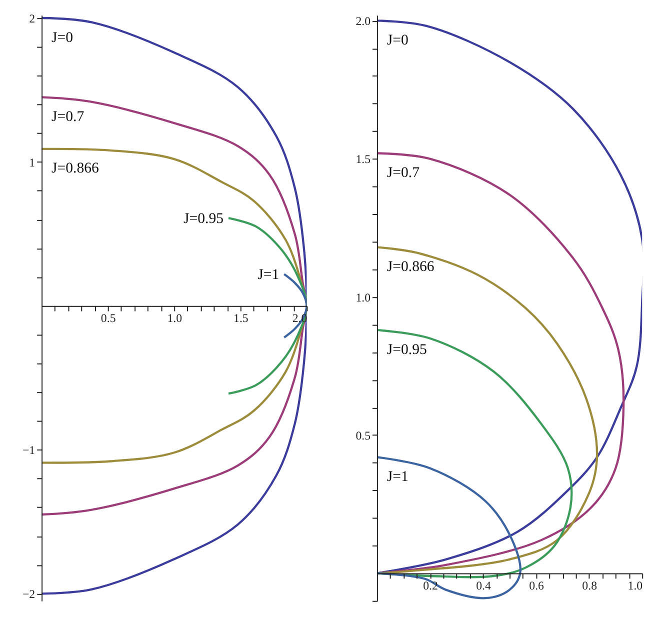 This screenshot has height=618, width=653. What do you see at coordinates (29, 594) in the screenshot?
I see `y-tick-label: −2` at bounding box center [29, 594].